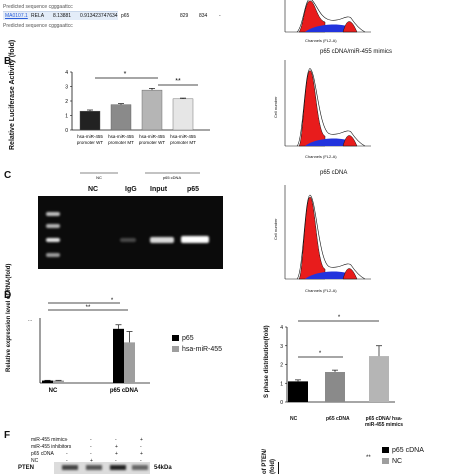  I want to click on b-tick-label: 1, so click(66, 117).